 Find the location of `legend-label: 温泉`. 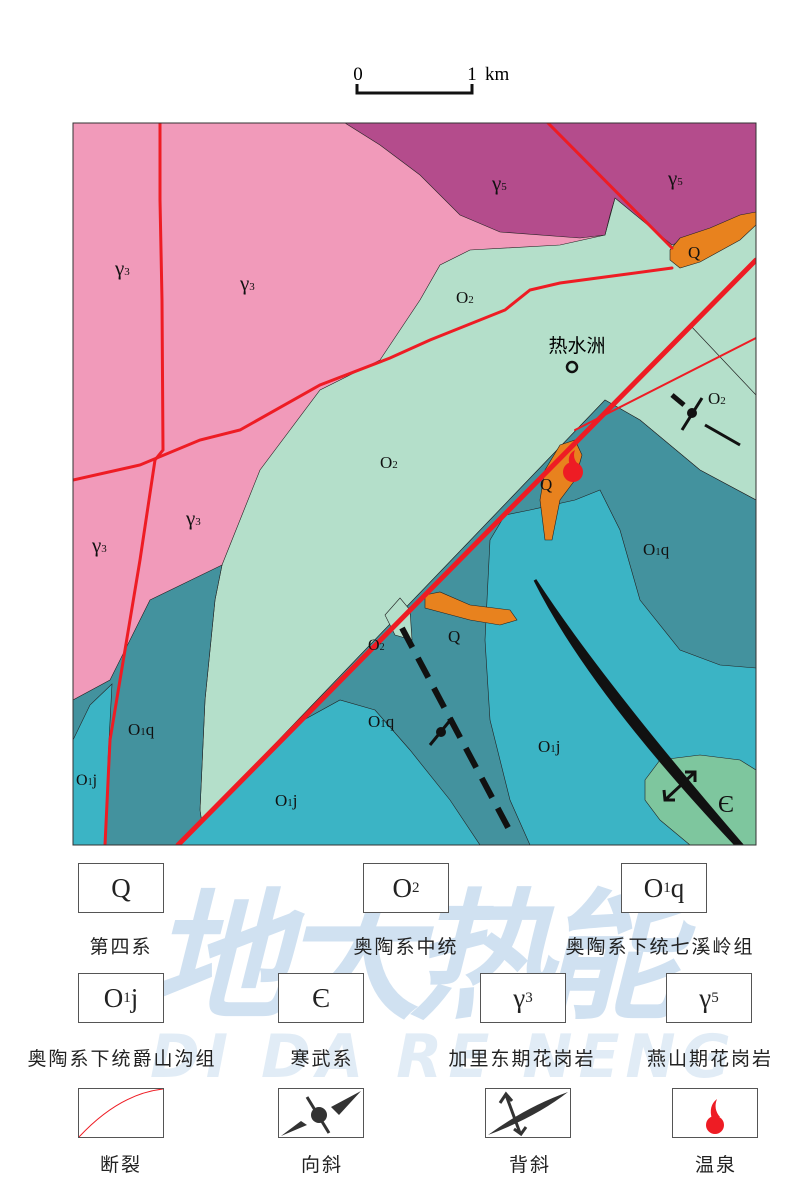

legend-label: 温泉 is located at coordinates (716, 1165).